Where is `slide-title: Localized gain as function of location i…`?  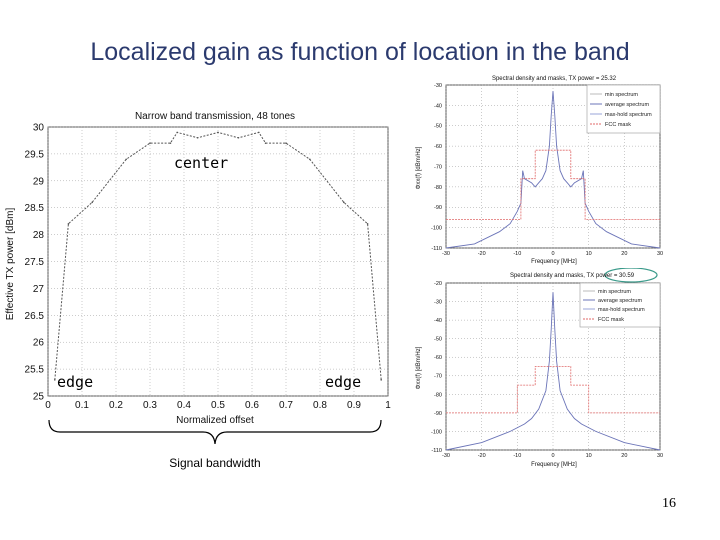 slide-title: Localized gain as function of location i… is located at coordinates (360, 52).